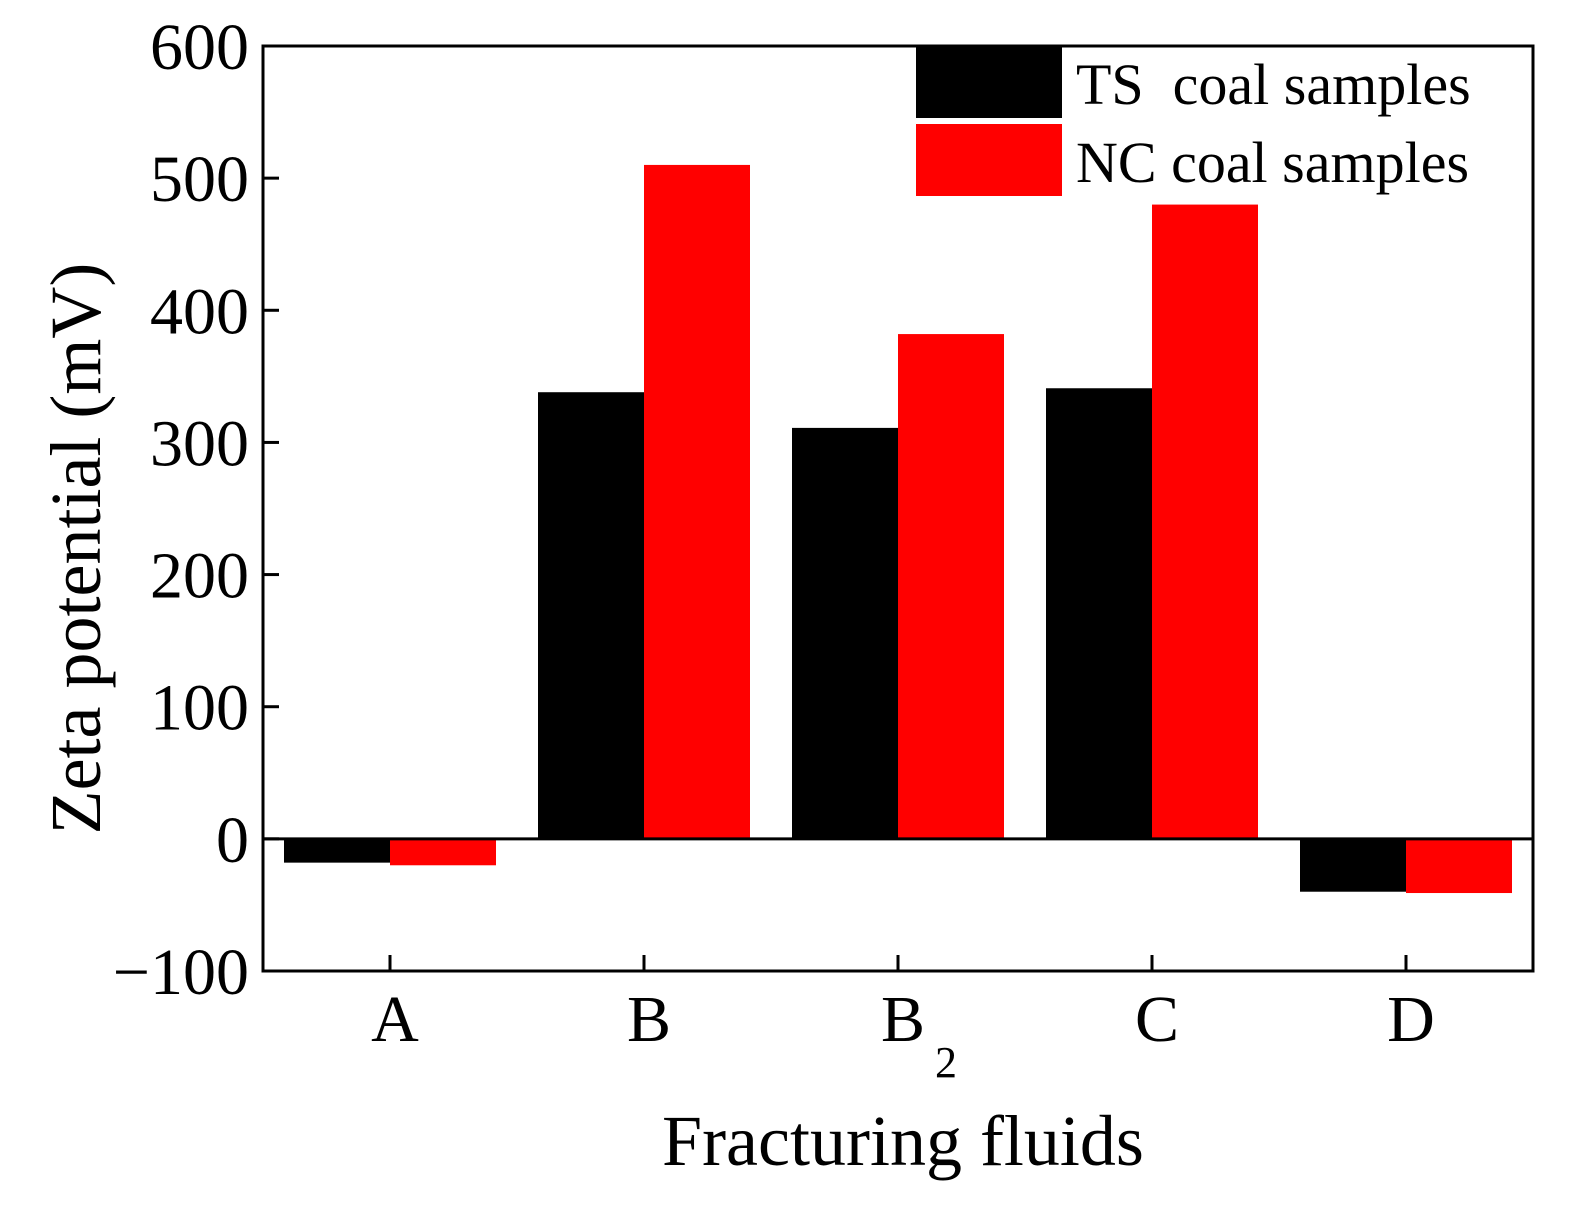 The image size is (1577, 1207). I want to click on legend-label: NC coal samples, so click(1272, 162).